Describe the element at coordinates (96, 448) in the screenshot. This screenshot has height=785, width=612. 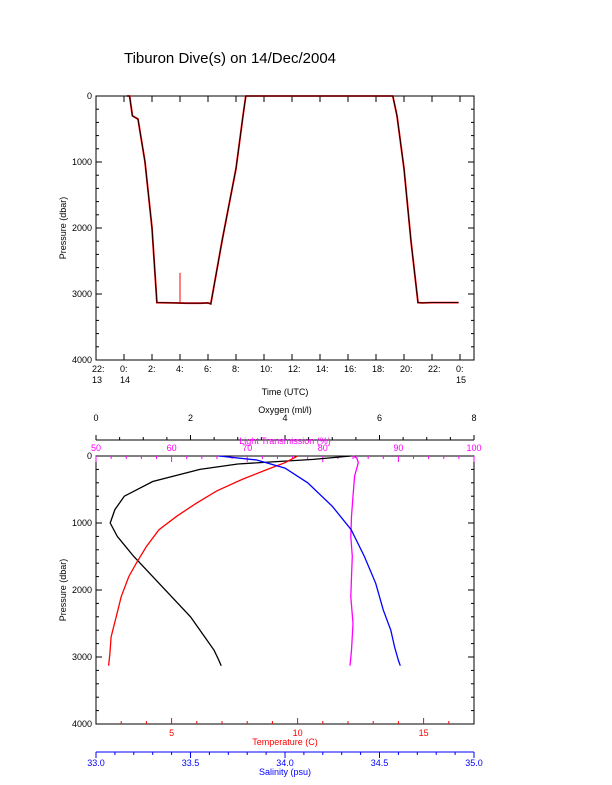
I see `light-axis-tick-label: 50` at that location.